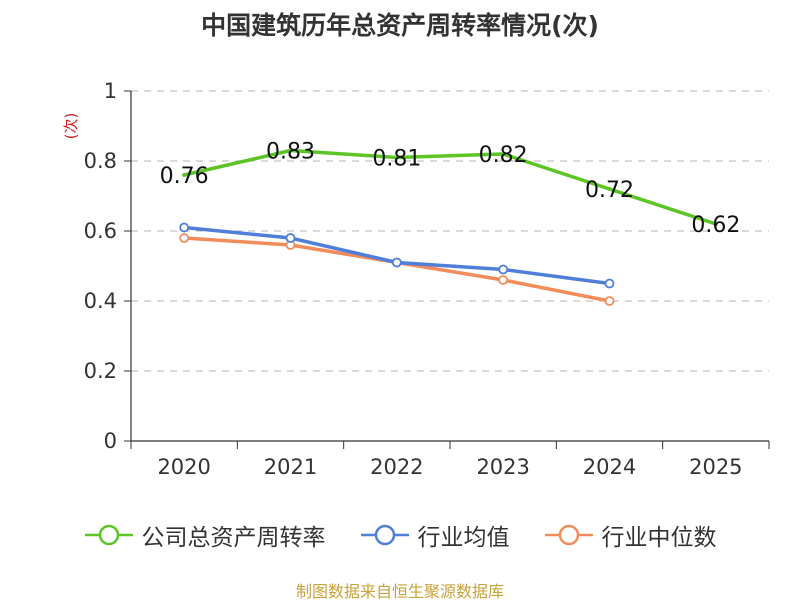 The image size is (800, 602). What do you see at coordinates (233, 538) in the screenshot?
I see `legend-label: 公司总资产周转率` at bounding box center [233, 538].